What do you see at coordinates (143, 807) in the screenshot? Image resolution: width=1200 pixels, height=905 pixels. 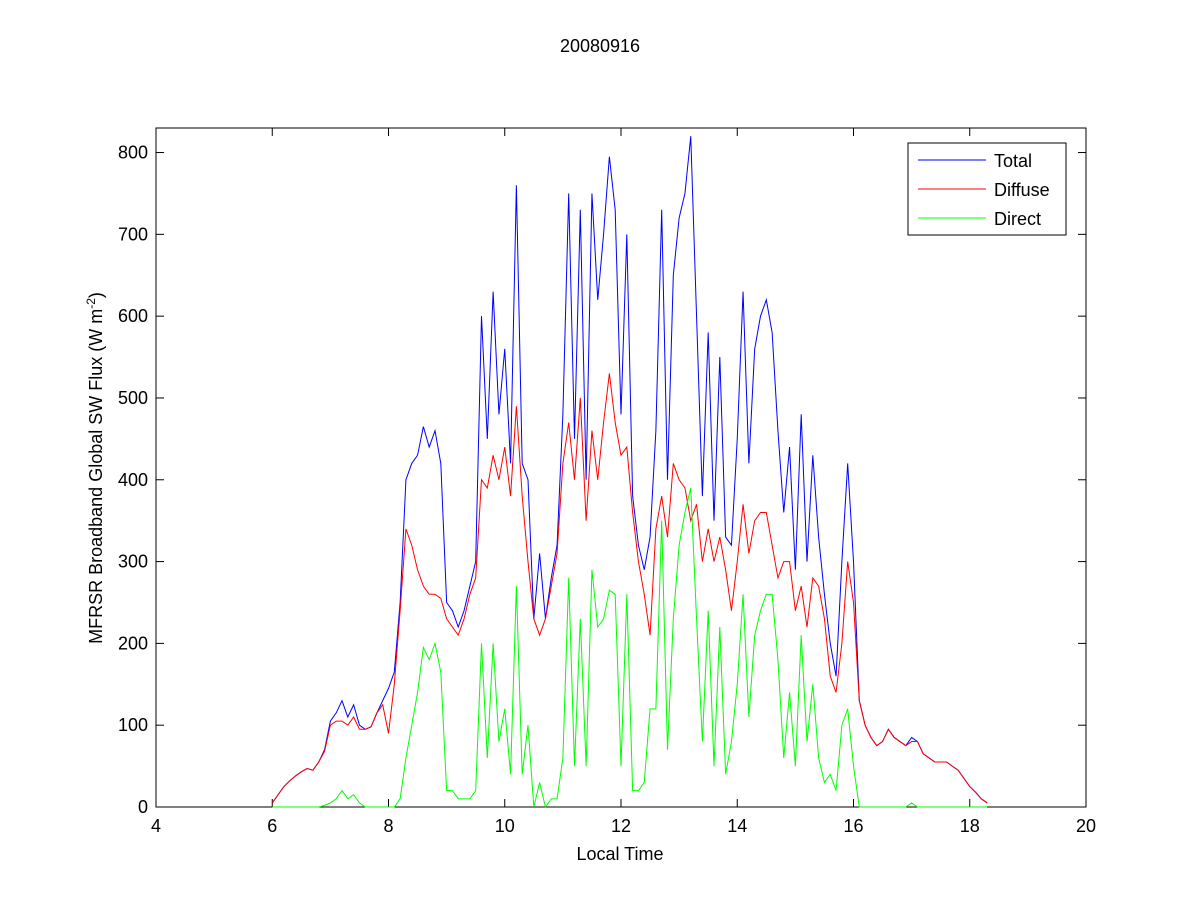 I see `y-tick-label: 0` at bounding box center [143, 807].